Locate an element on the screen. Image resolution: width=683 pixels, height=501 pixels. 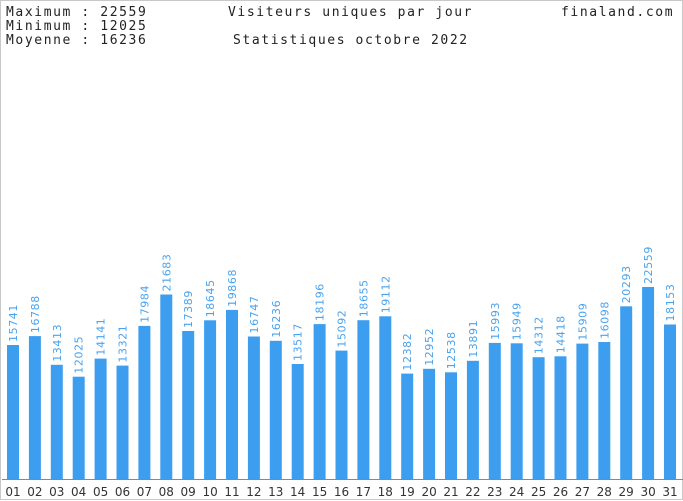
x-tick-label-19: 19 is located at coordinates (407, 492).